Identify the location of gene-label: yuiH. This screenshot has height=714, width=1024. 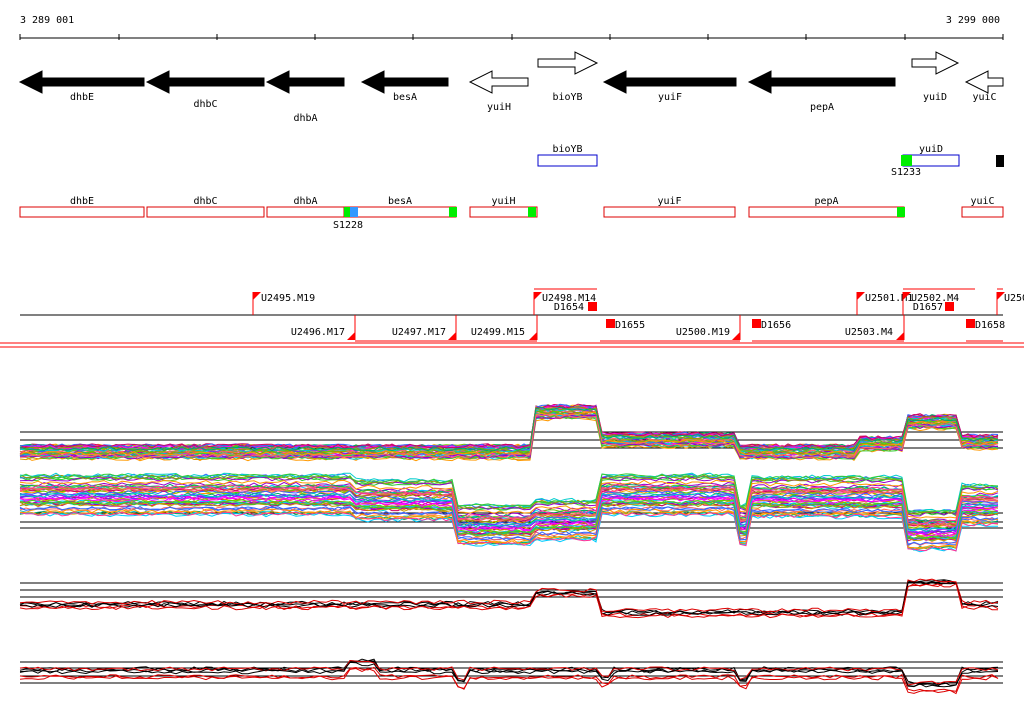
(499, 107).